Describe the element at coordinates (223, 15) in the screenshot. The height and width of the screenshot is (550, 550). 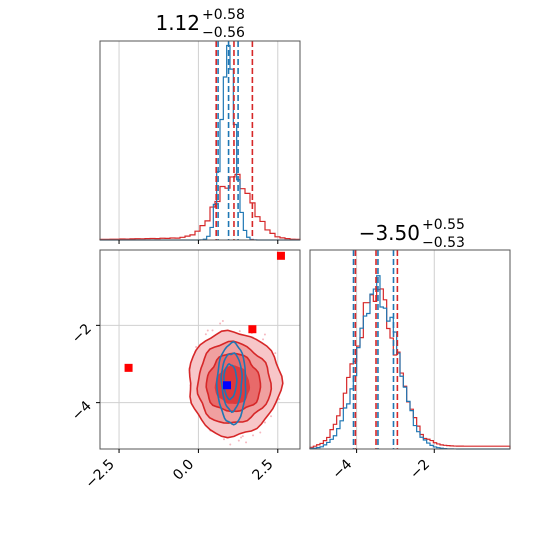
I see `title-upper-error: +0.58` at that location.